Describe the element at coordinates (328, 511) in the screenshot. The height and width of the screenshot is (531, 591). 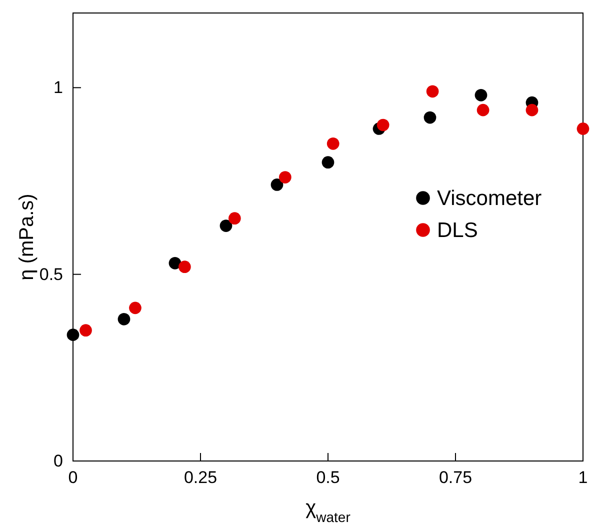
I see `x-axis-title: χ$_{water}$` at that location.